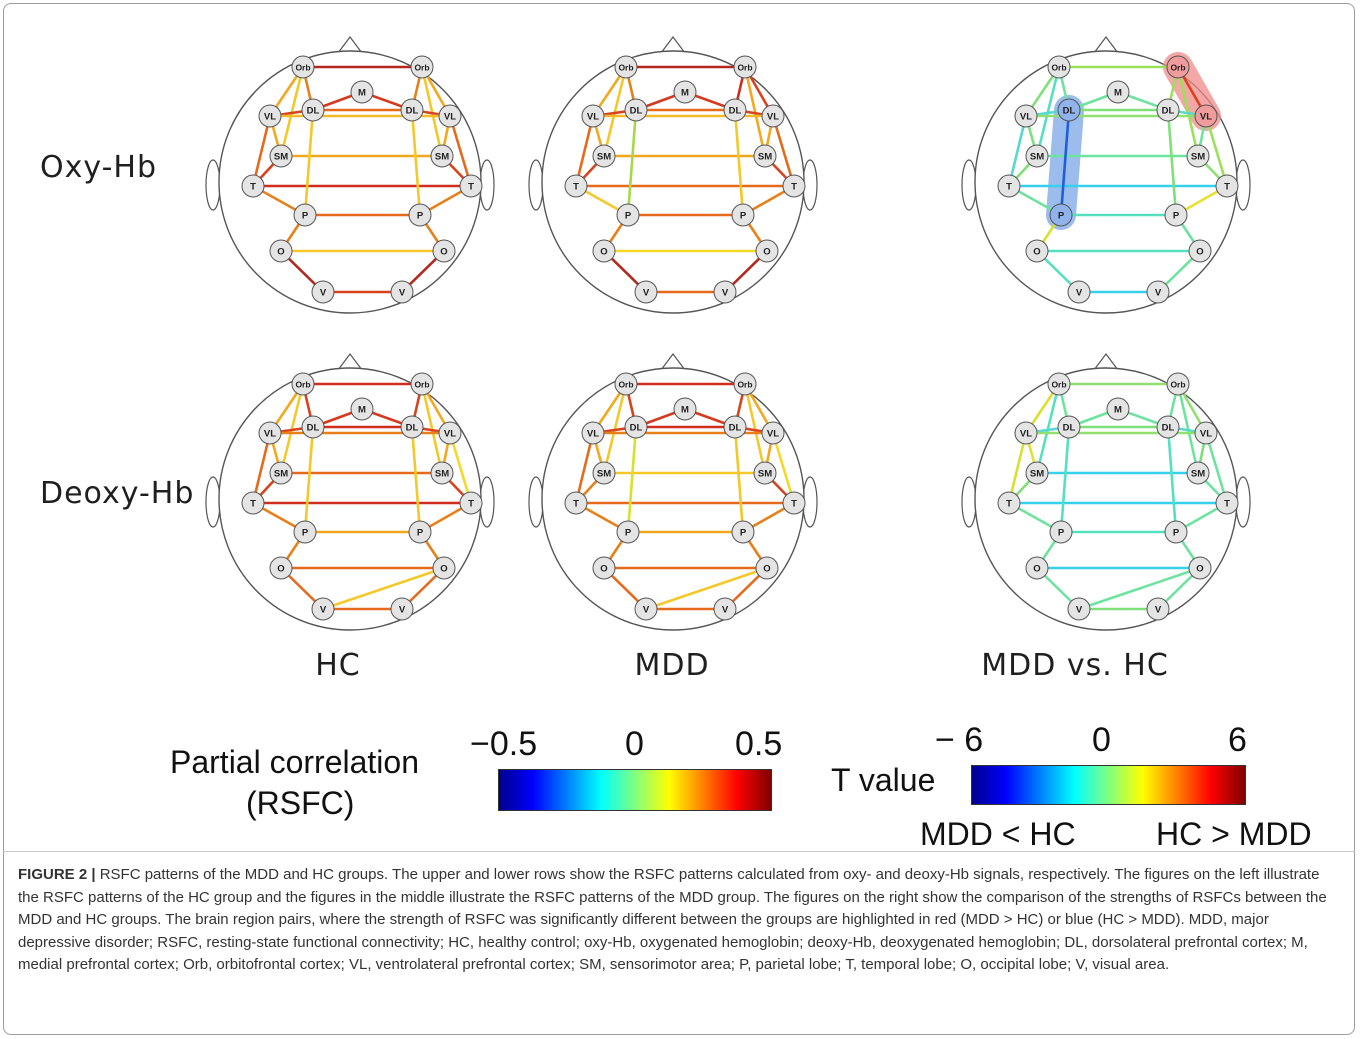  I want to click on t-legend-right-label: HC > MDD, so click(1234, 834).